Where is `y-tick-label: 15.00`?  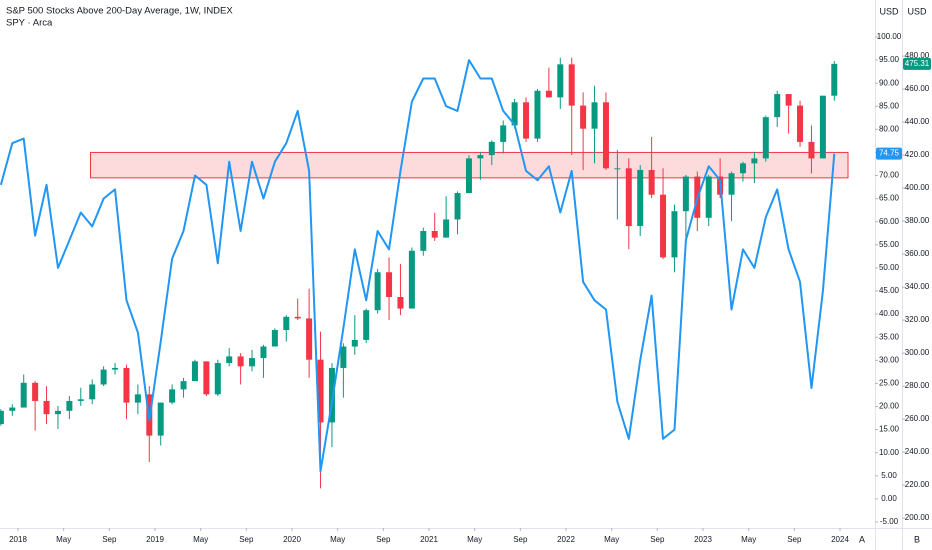
y-tick-label: 15.00 is located at coordinates (889, 429).